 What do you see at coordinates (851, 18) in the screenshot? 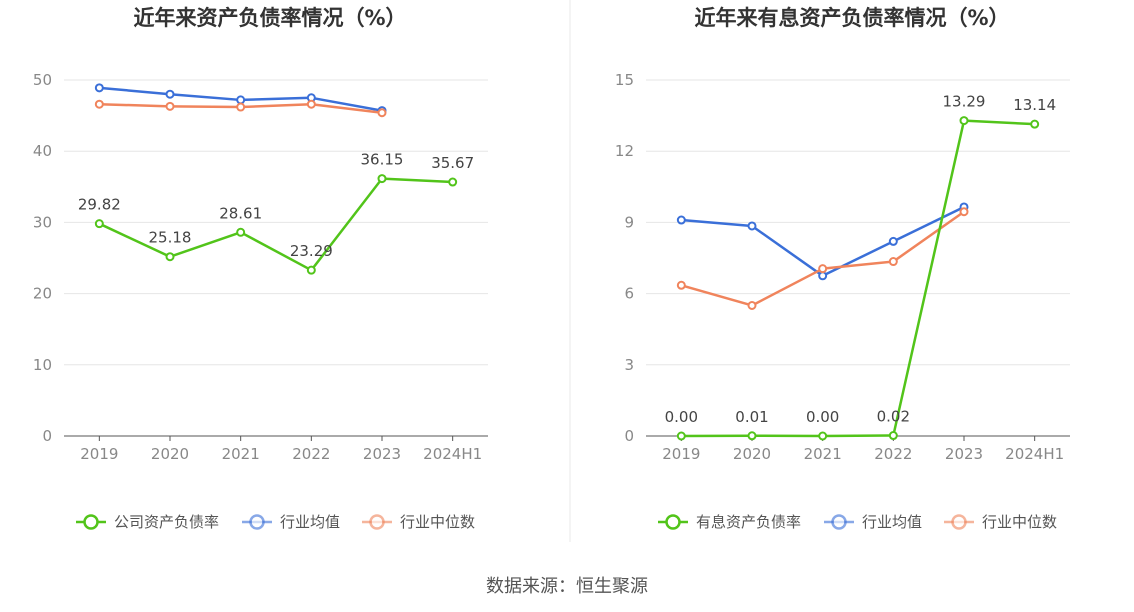
I see `chart-title: 近年来有息资产负债率情况（%）` at bounding box center [851, 18].